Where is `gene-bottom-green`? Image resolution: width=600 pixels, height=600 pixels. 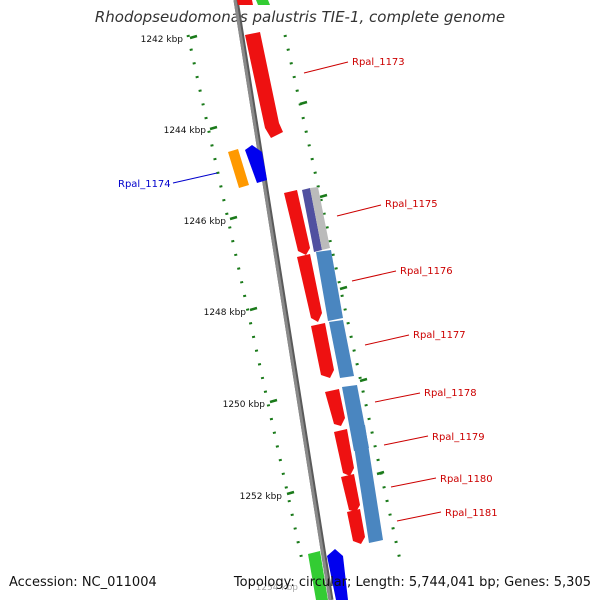
gene-bottom-green is located at coordinates (318, 575).